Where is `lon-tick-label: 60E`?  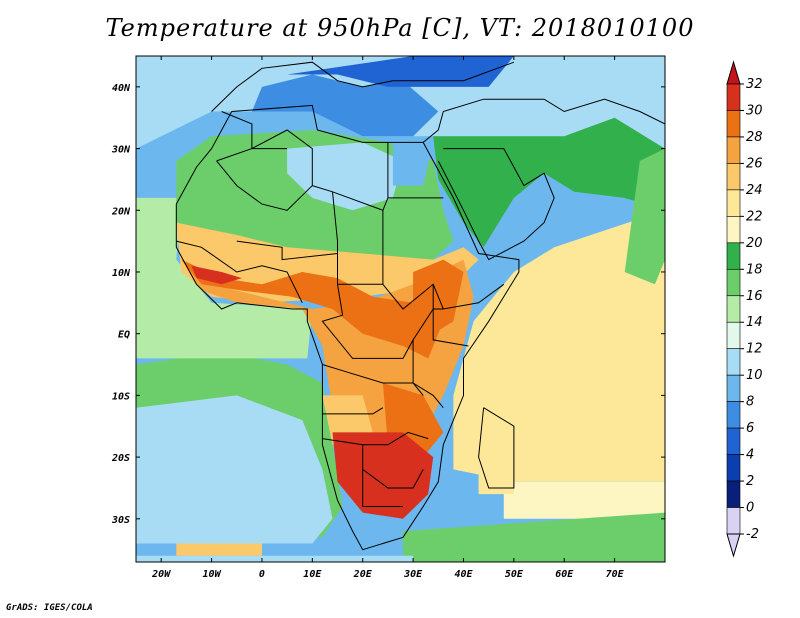
lon-tick-label: 60E is located at coordinates (564, 574).